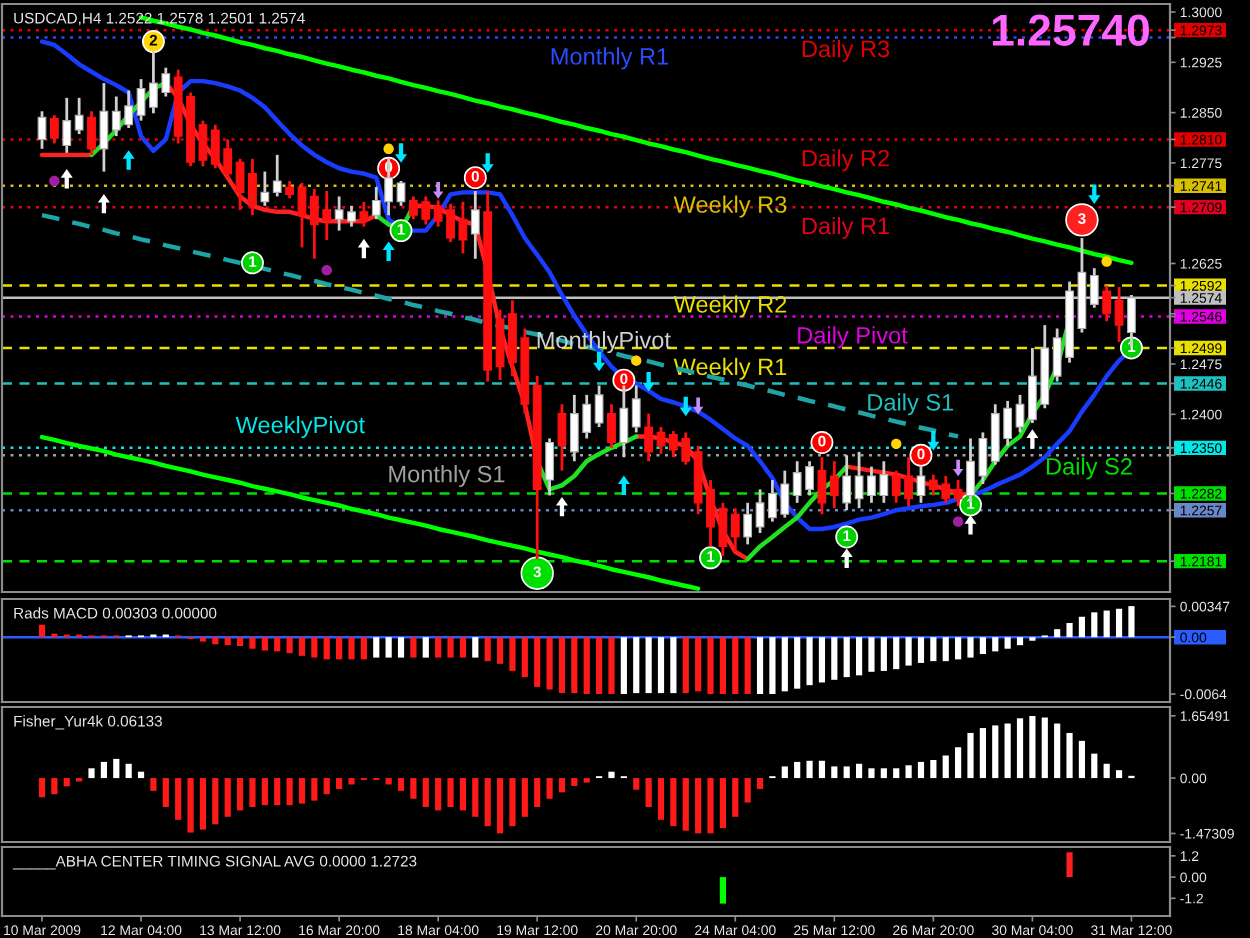  I want to click on ref-line-label: Weekly R2, so click(730, 306).